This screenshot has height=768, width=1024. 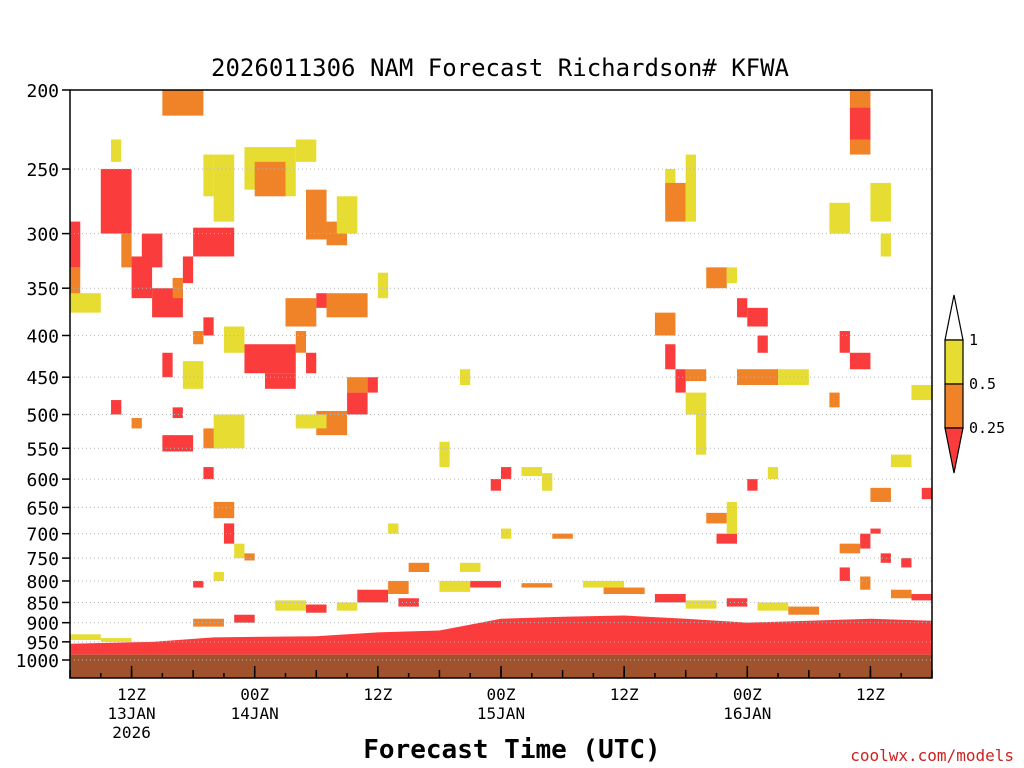 I want to click on x-tick-label: 16JAN, so click(x=747, y=713).